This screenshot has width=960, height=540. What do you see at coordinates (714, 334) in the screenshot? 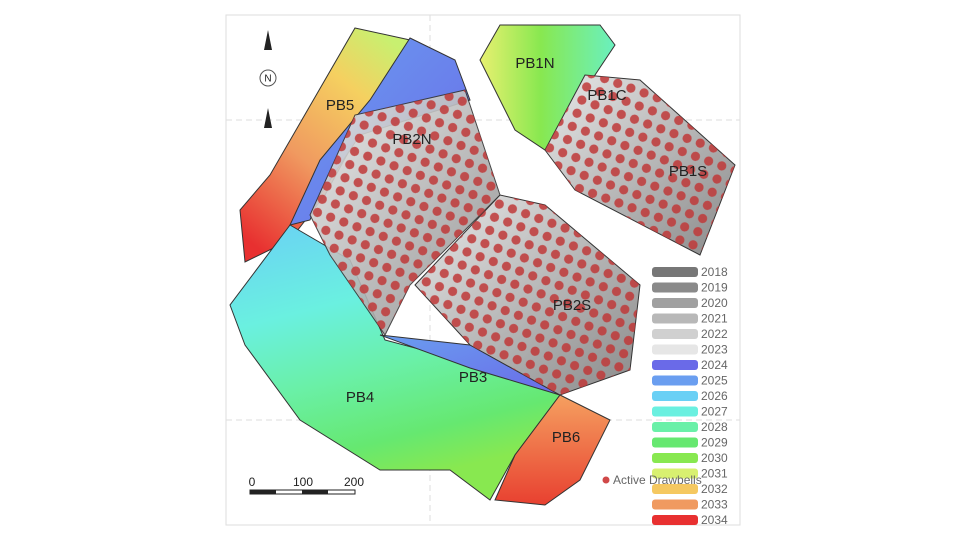
I see `legend-label: 2022` at bounding box center [714, 334].